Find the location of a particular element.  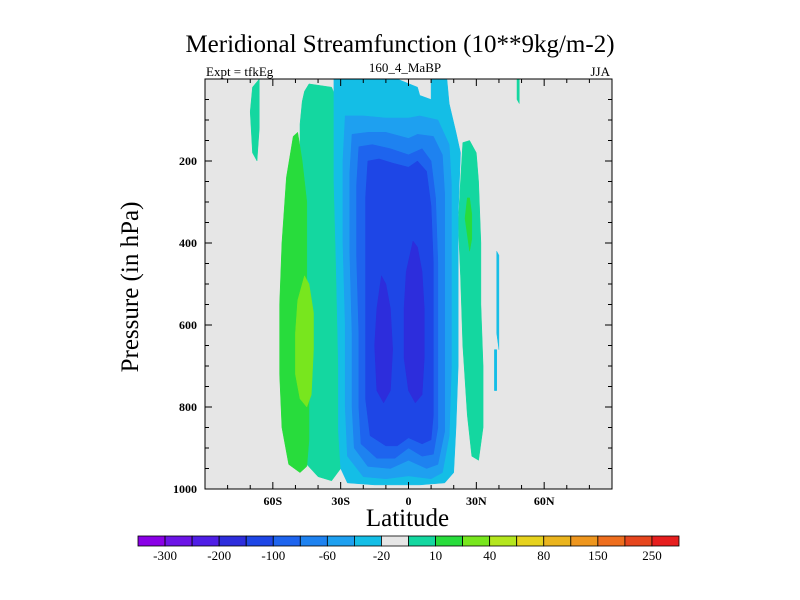

x-tick-label-0: 60S is located at coordinates (272, 501).